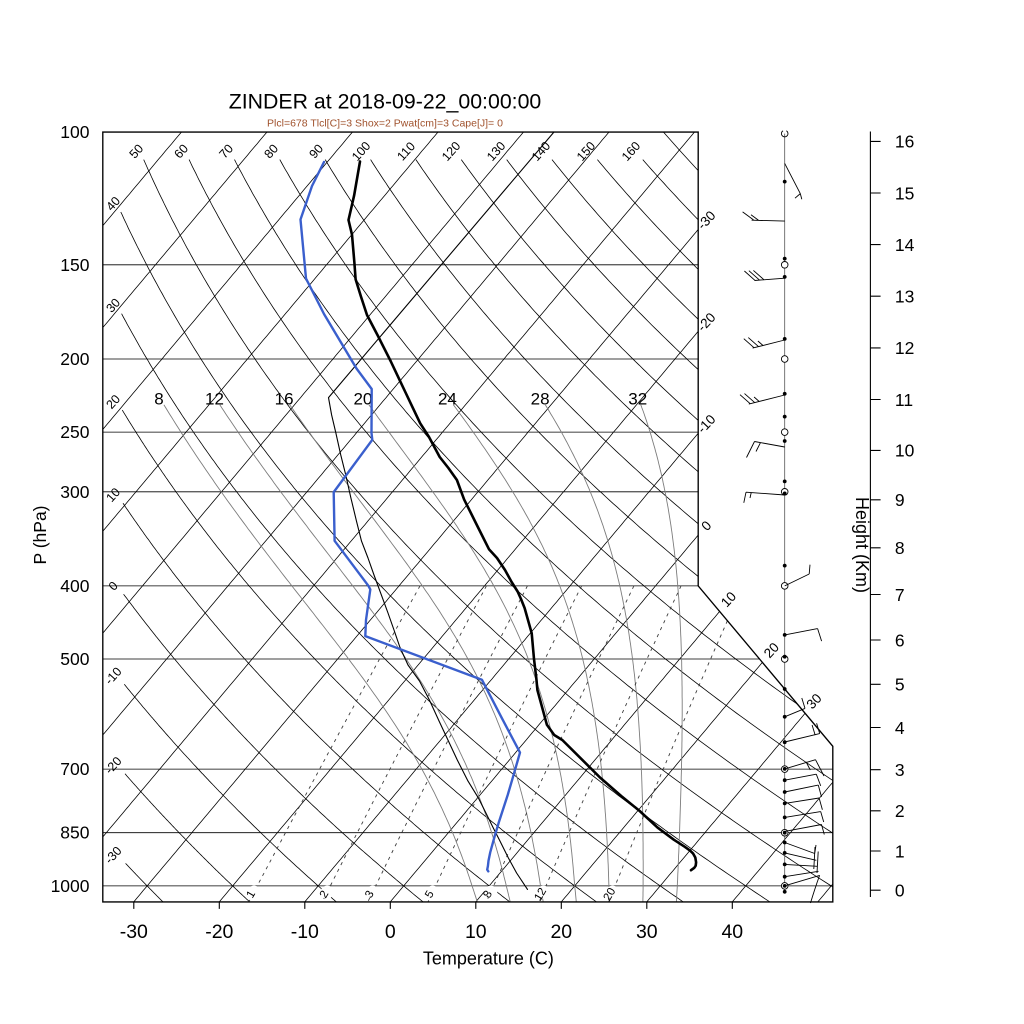 The width and height of the screenshot is (1024, 1024). Describe the element at coordinates (900, 500) in the screenshot. I see `svg-text: 9` at that location.